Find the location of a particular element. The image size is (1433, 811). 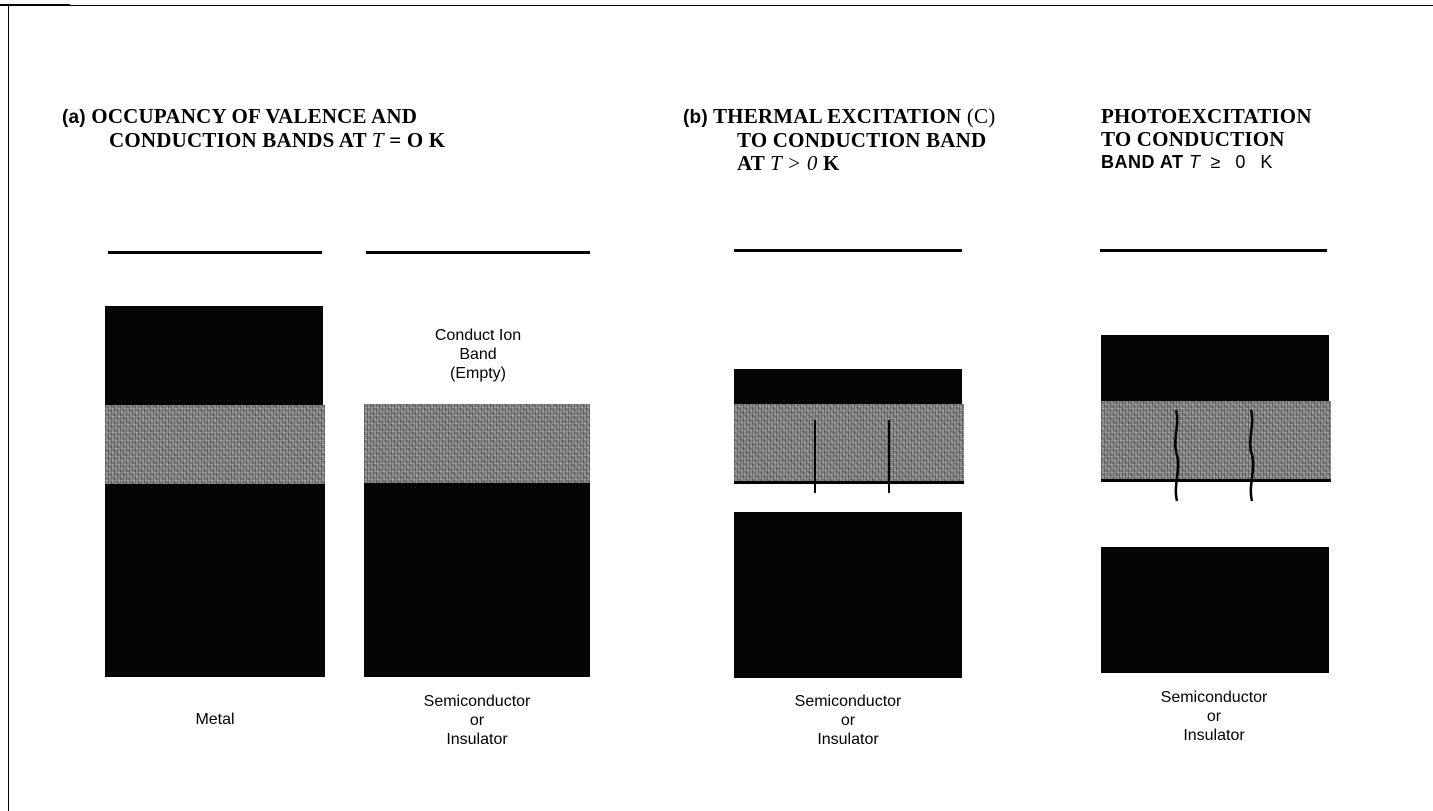

semiconductor-a-label-line2: or is located at coordinates (477, 720).